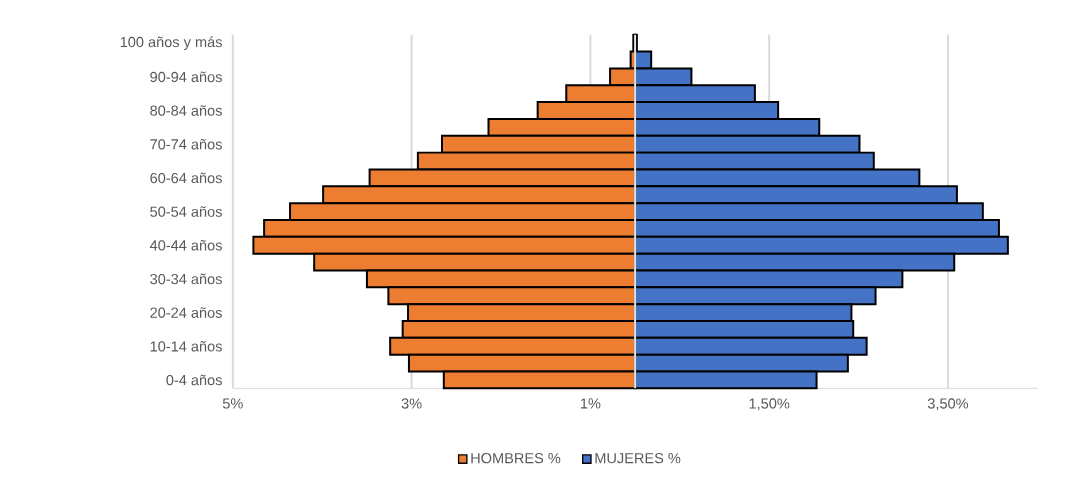  I want to click on y-tick-label: 10-14 años, so click(186, 346).